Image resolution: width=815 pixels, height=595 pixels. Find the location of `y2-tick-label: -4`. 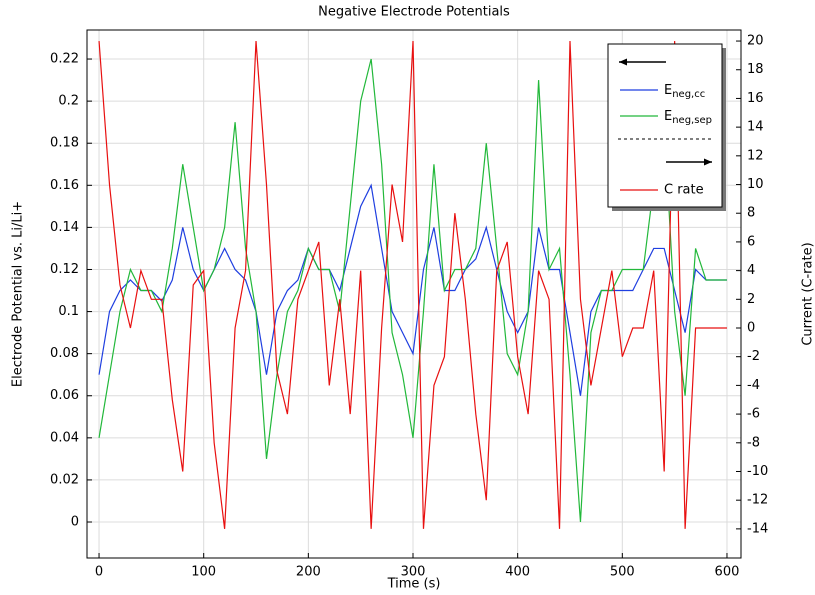

y2-tick-label: -4 is located at coordinates (753, 385).